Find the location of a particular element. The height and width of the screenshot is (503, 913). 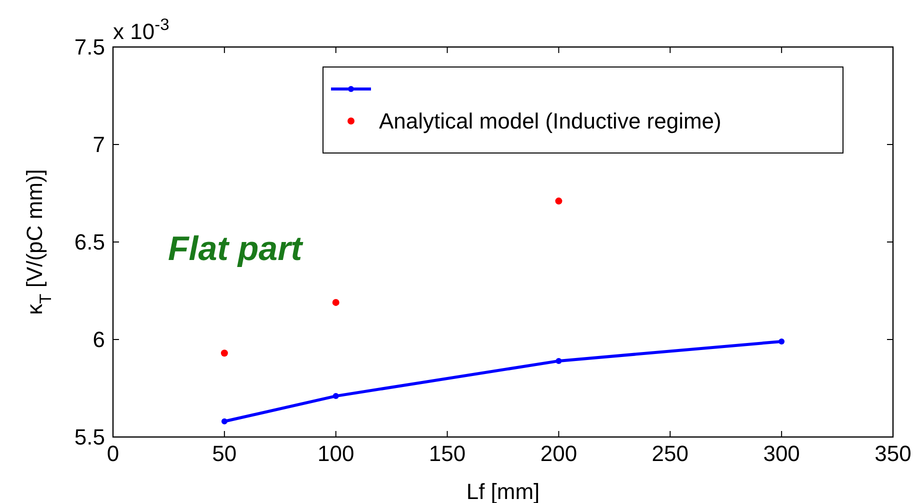

annotation: Flat part is located at coordinates (236, 249).